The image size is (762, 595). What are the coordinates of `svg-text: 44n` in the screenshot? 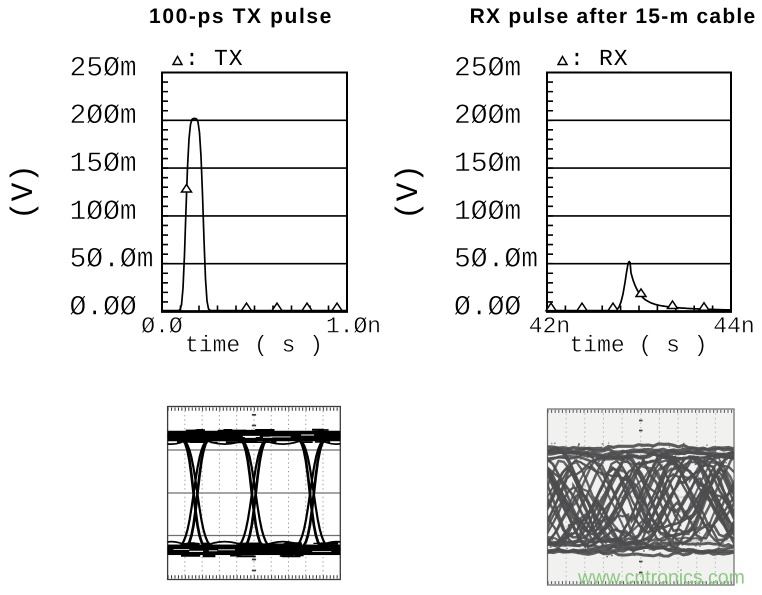 It's located at (733, 327).